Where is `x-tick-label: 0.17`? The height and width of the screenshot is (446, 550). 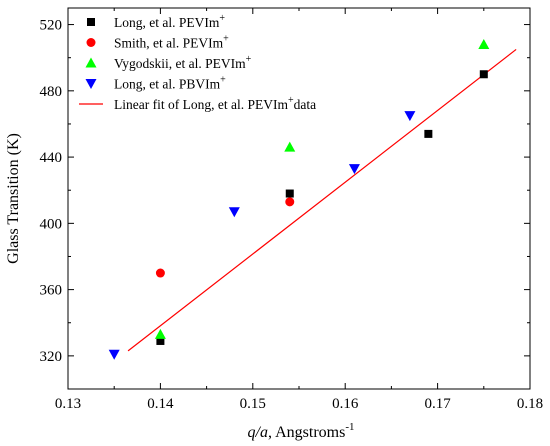
x-tick-label: 0.17 is located at coordinates (437, 404).